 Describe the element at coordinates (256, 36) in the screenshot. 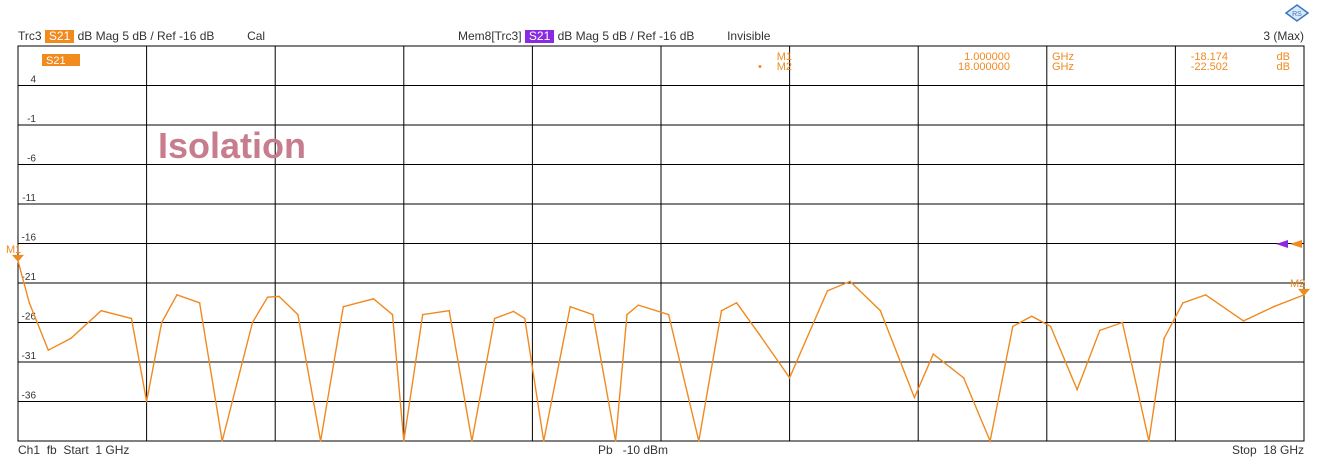

I see `trace-cal: Cal` at that location.